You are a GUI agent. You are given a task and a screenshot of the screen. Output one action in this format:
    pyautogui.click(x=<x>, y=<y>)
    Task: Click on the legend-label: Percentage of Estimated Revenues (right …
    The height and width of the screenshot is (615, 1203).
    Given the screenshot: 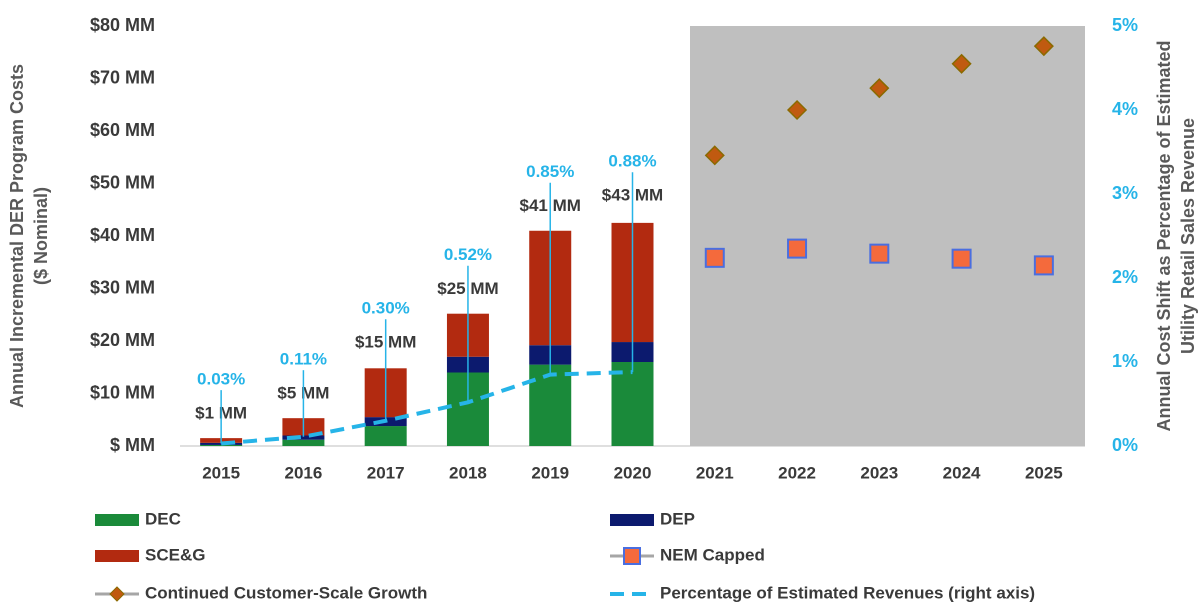 What is the action you would take?
    pyautogui.click(x=847, y=592)
    